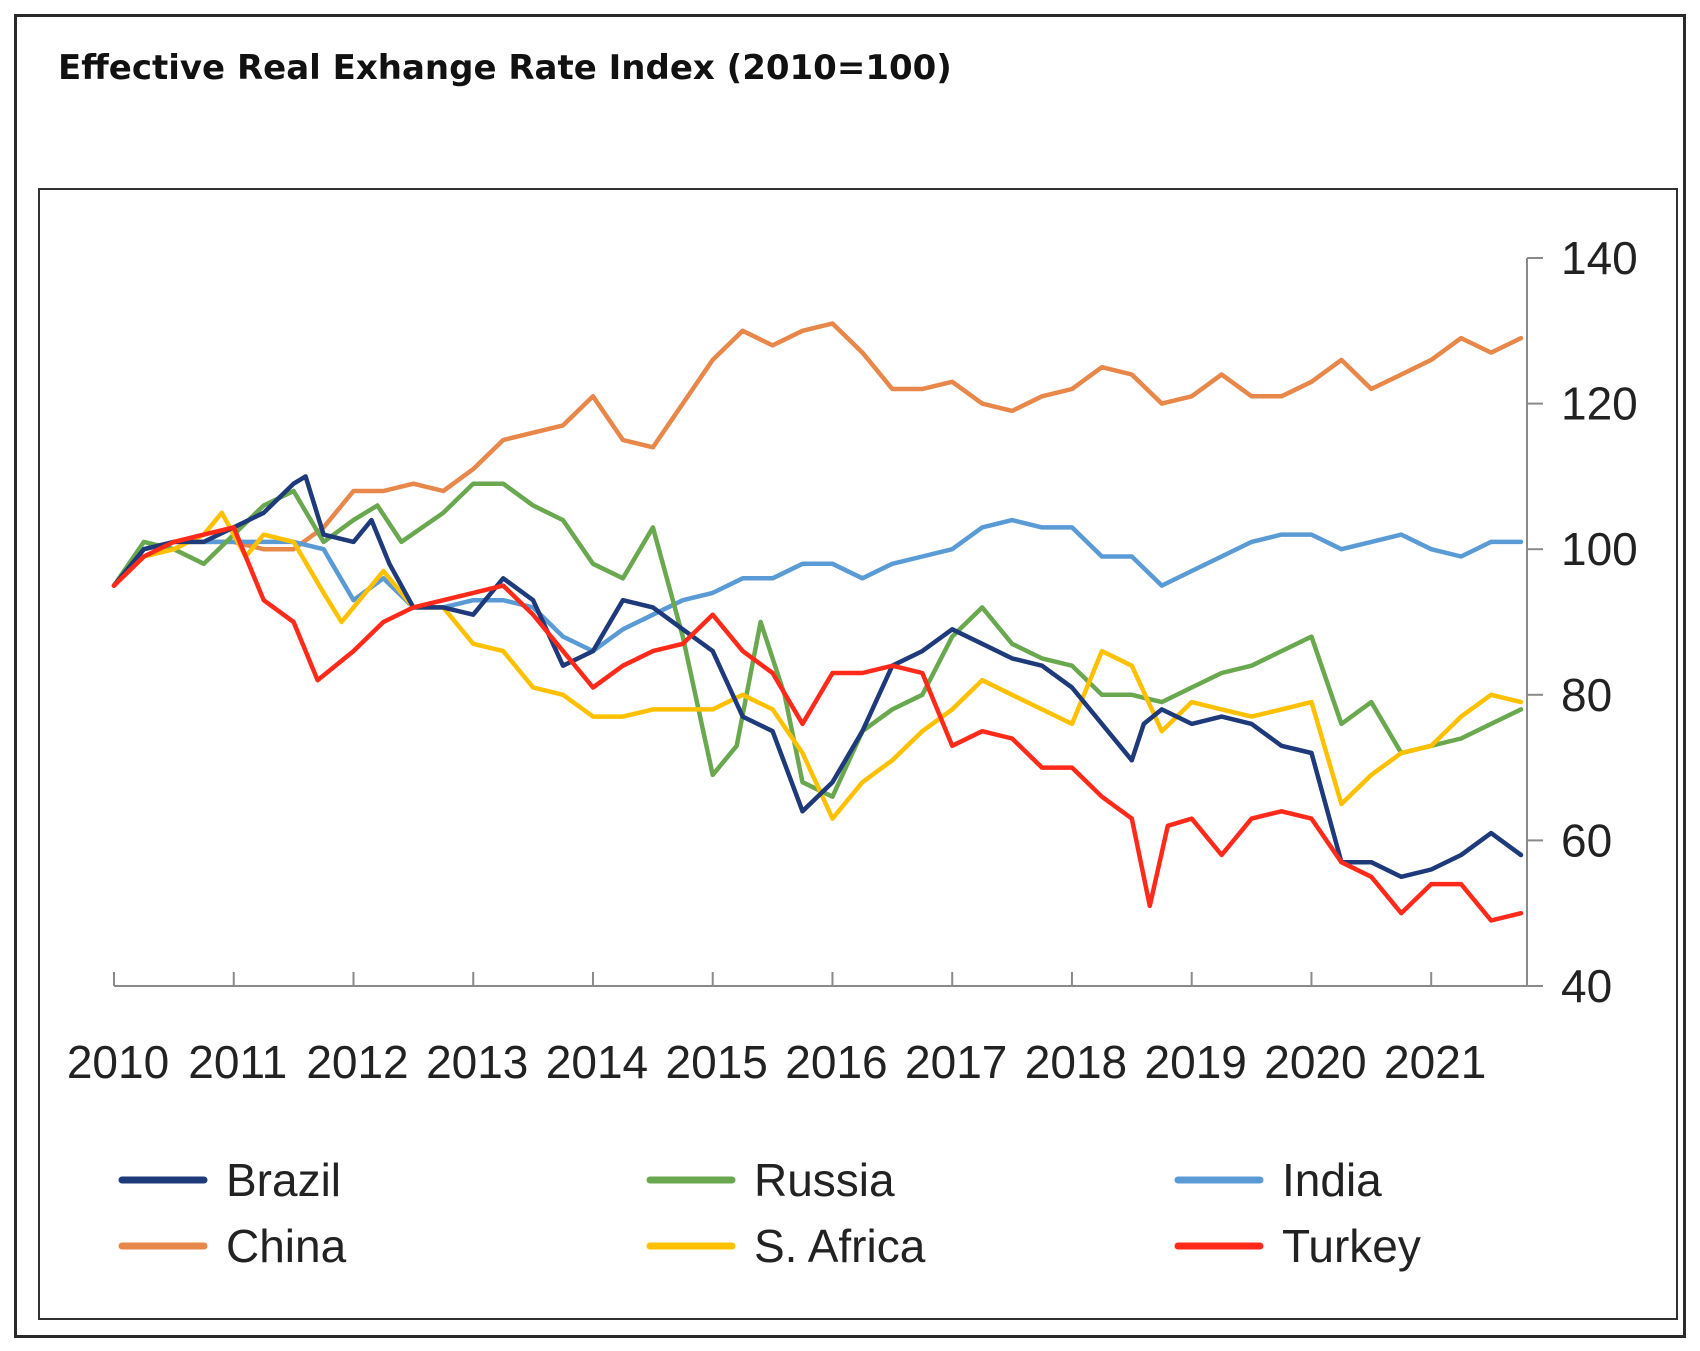 This screenshot has height=1351, width=1700. What do you see at coordinates (237, 1062) in the screenshot?
I see `x-tick-label: 2011` at bounding box center [237, 1062].